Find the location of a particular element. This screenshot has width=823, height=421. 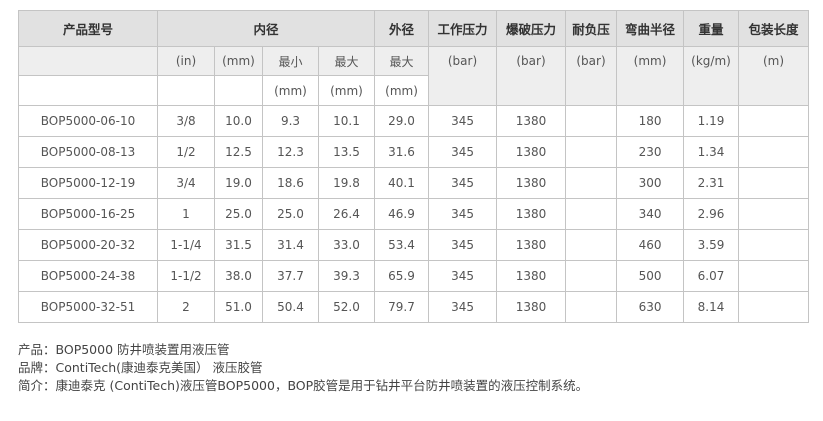

cell-od: 31.6 is located at coordinates (402, 152).